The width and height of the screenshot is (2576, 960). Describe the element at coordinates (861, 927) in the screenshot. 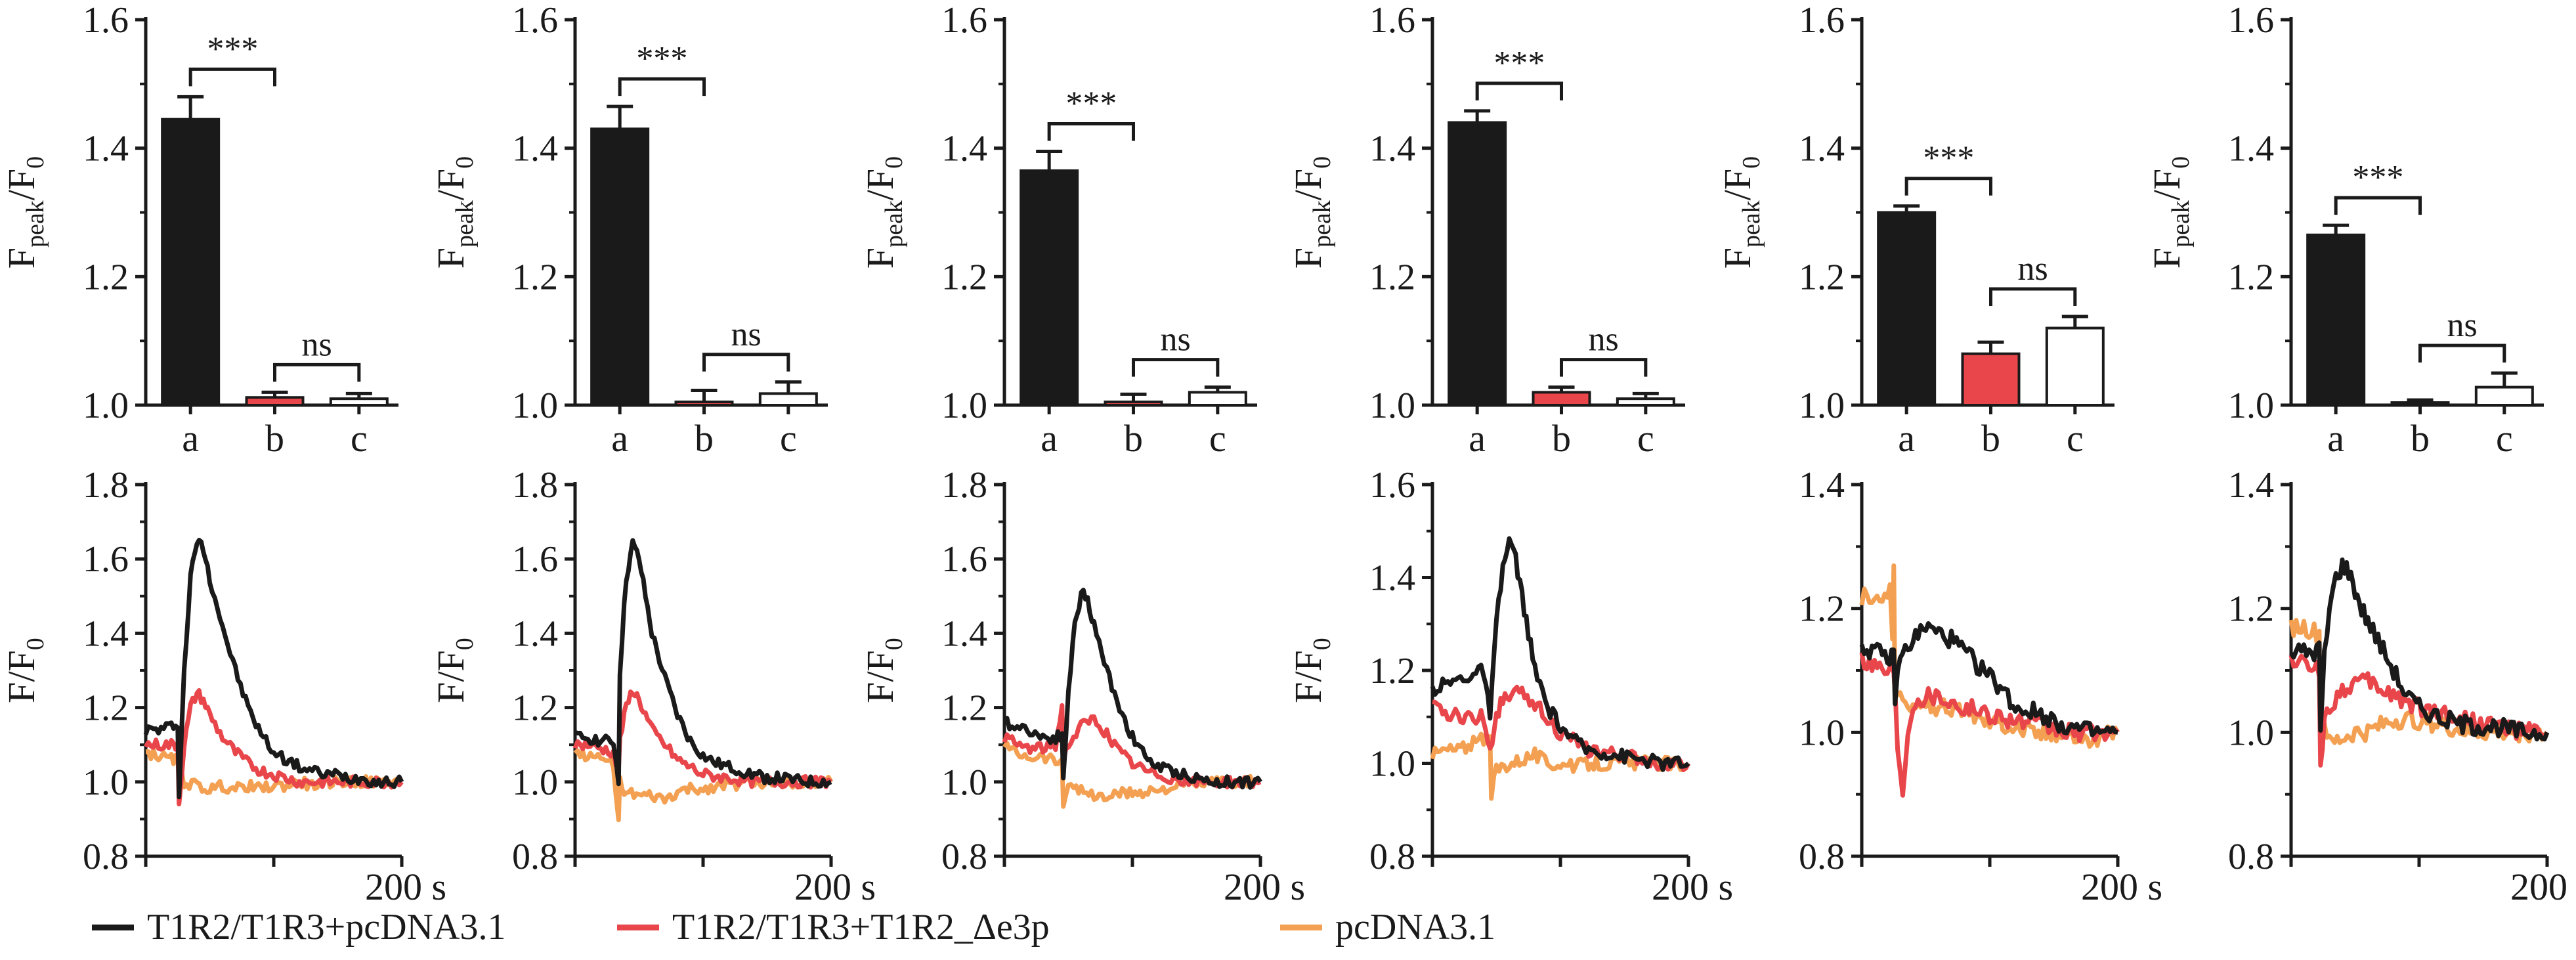

I see `legend-label-red: T1R2/T1R3+T1R2_Δe3p` at that location.